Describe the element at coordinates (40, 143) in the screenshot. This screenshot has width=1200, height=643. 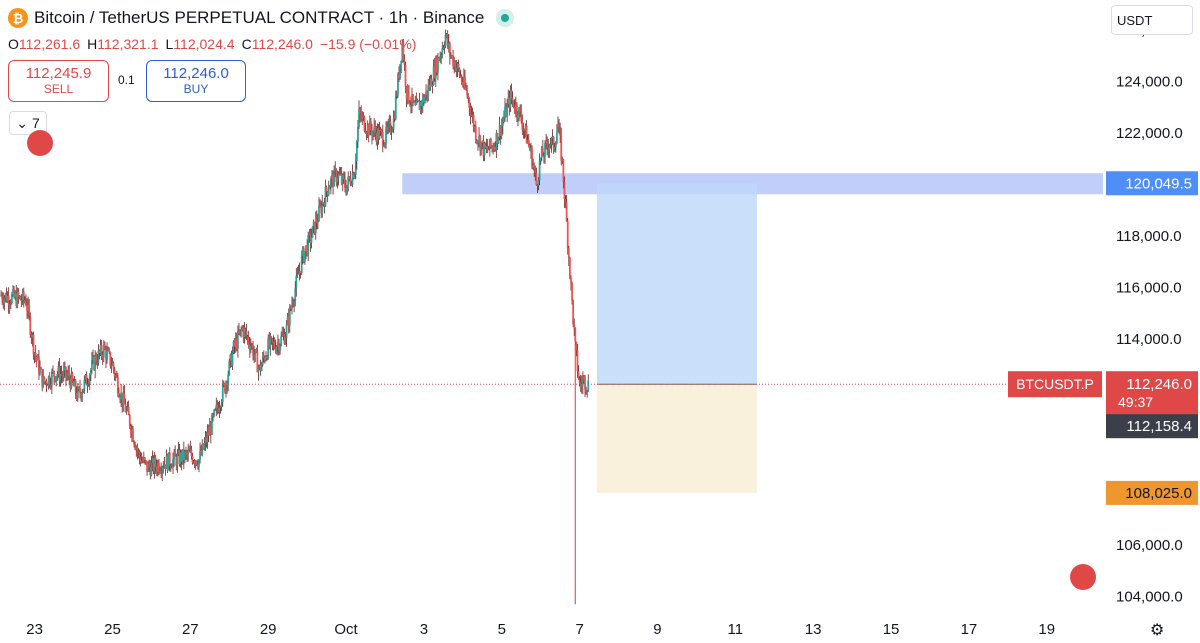
I see `alert-marker-icon` at that location.